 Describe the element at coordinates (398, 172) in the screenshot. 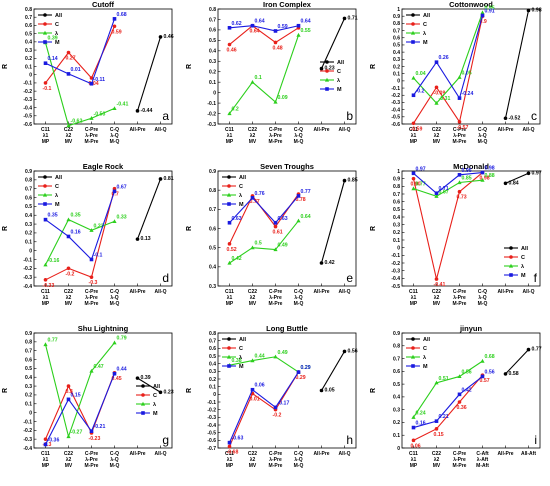

I see `y-tick-label: 1` at that location.